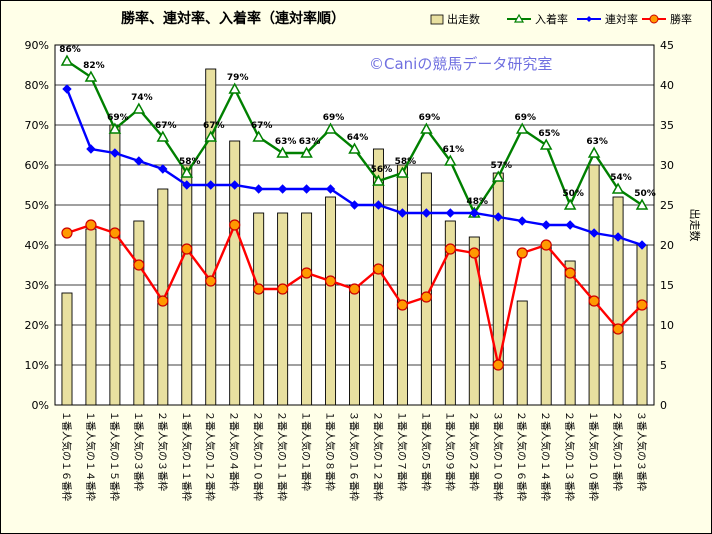 Image resolution: width=712 pixels, height=534 pixels. I want to click on category-label: ２番人気の１番枠, so click(617, 451).